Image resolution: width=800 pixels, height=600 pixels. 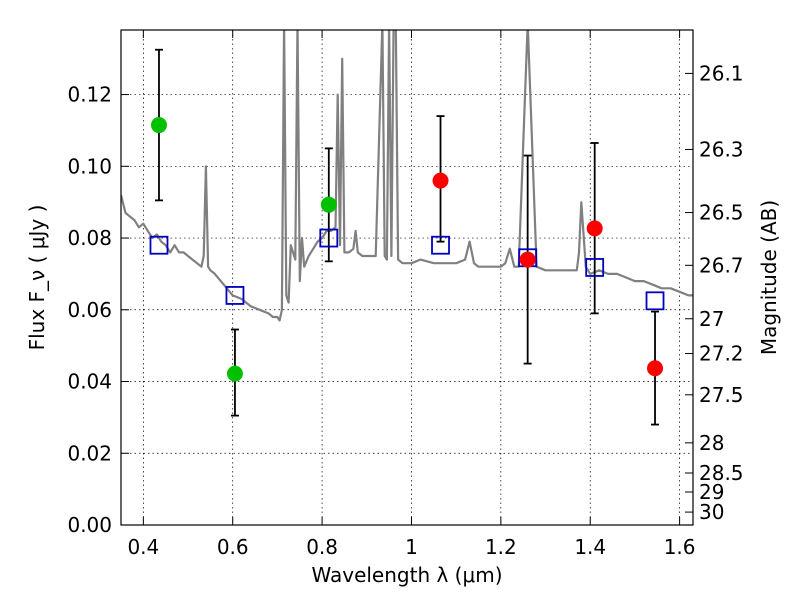 I want to click on x-tick-label: 1, so click(x=411, y=547).